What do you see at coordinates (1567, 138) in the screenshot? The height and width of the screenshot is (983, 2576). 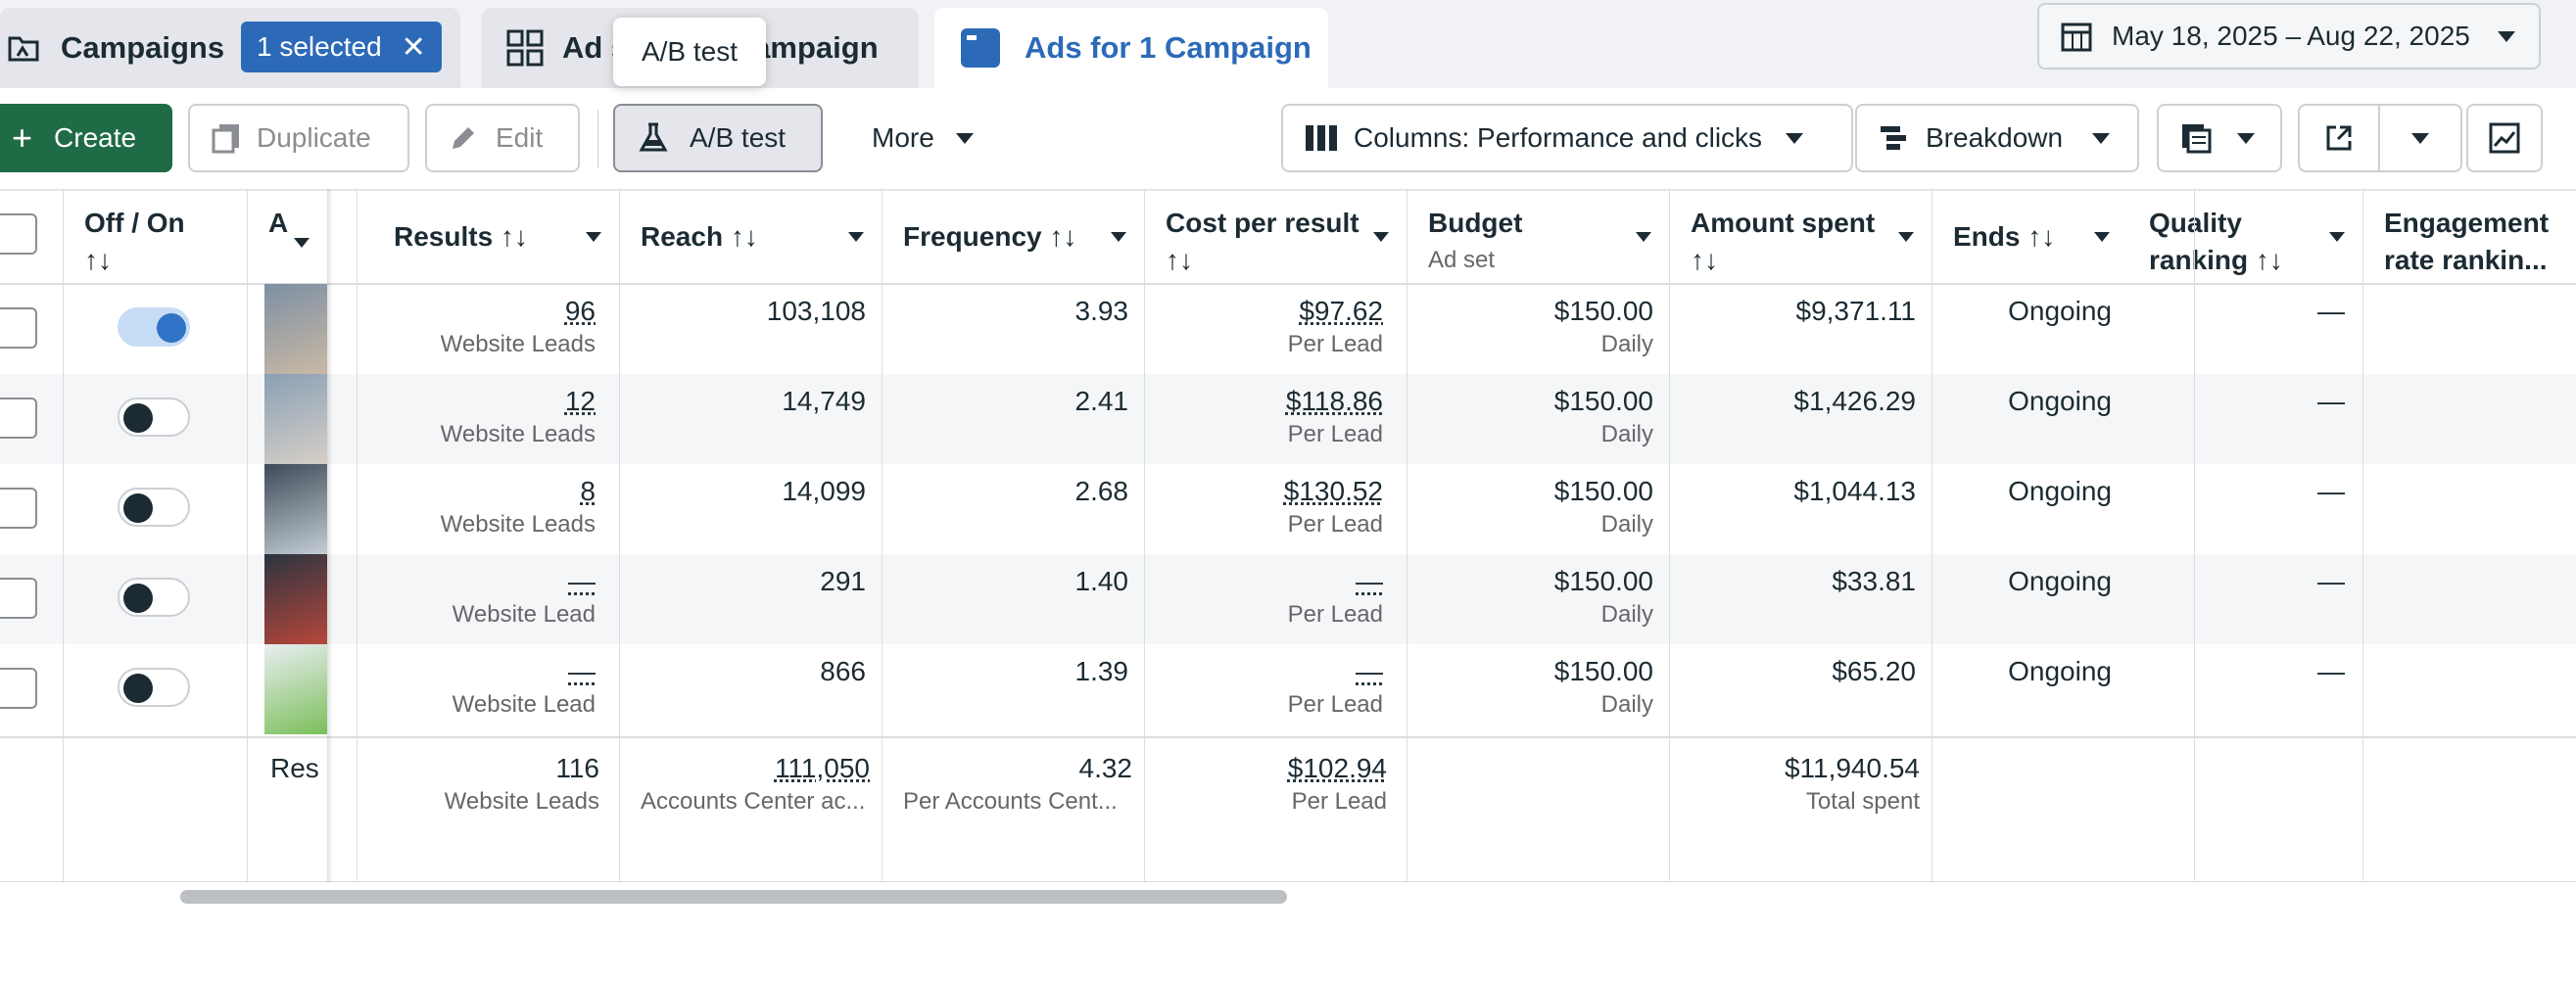 I see `columns-button: Columns: Performance and clicks` at bounding box center [1567, 138].